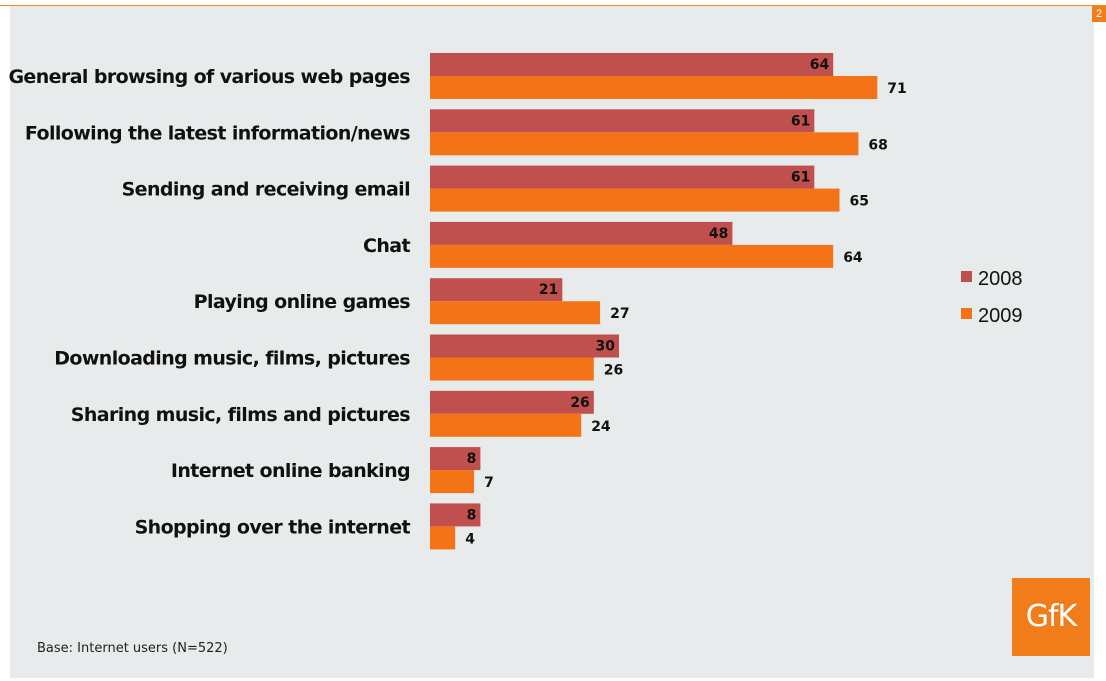  Describe the element at coordinates (1000, 316) in the screenshot. I see `legend-label-2009: 2009` at that location.